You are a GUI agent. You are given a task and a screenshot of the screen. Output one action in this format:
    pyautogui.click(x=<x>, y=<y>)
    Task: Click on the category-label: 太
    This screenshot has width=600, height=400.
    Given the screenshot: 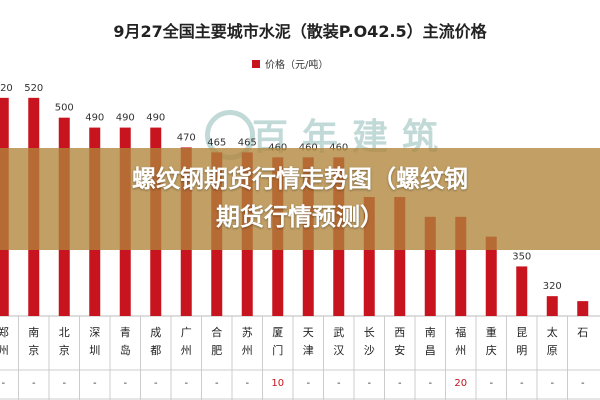 What is the action you would take?
    pyautogui.click(x=552, y=332)
    